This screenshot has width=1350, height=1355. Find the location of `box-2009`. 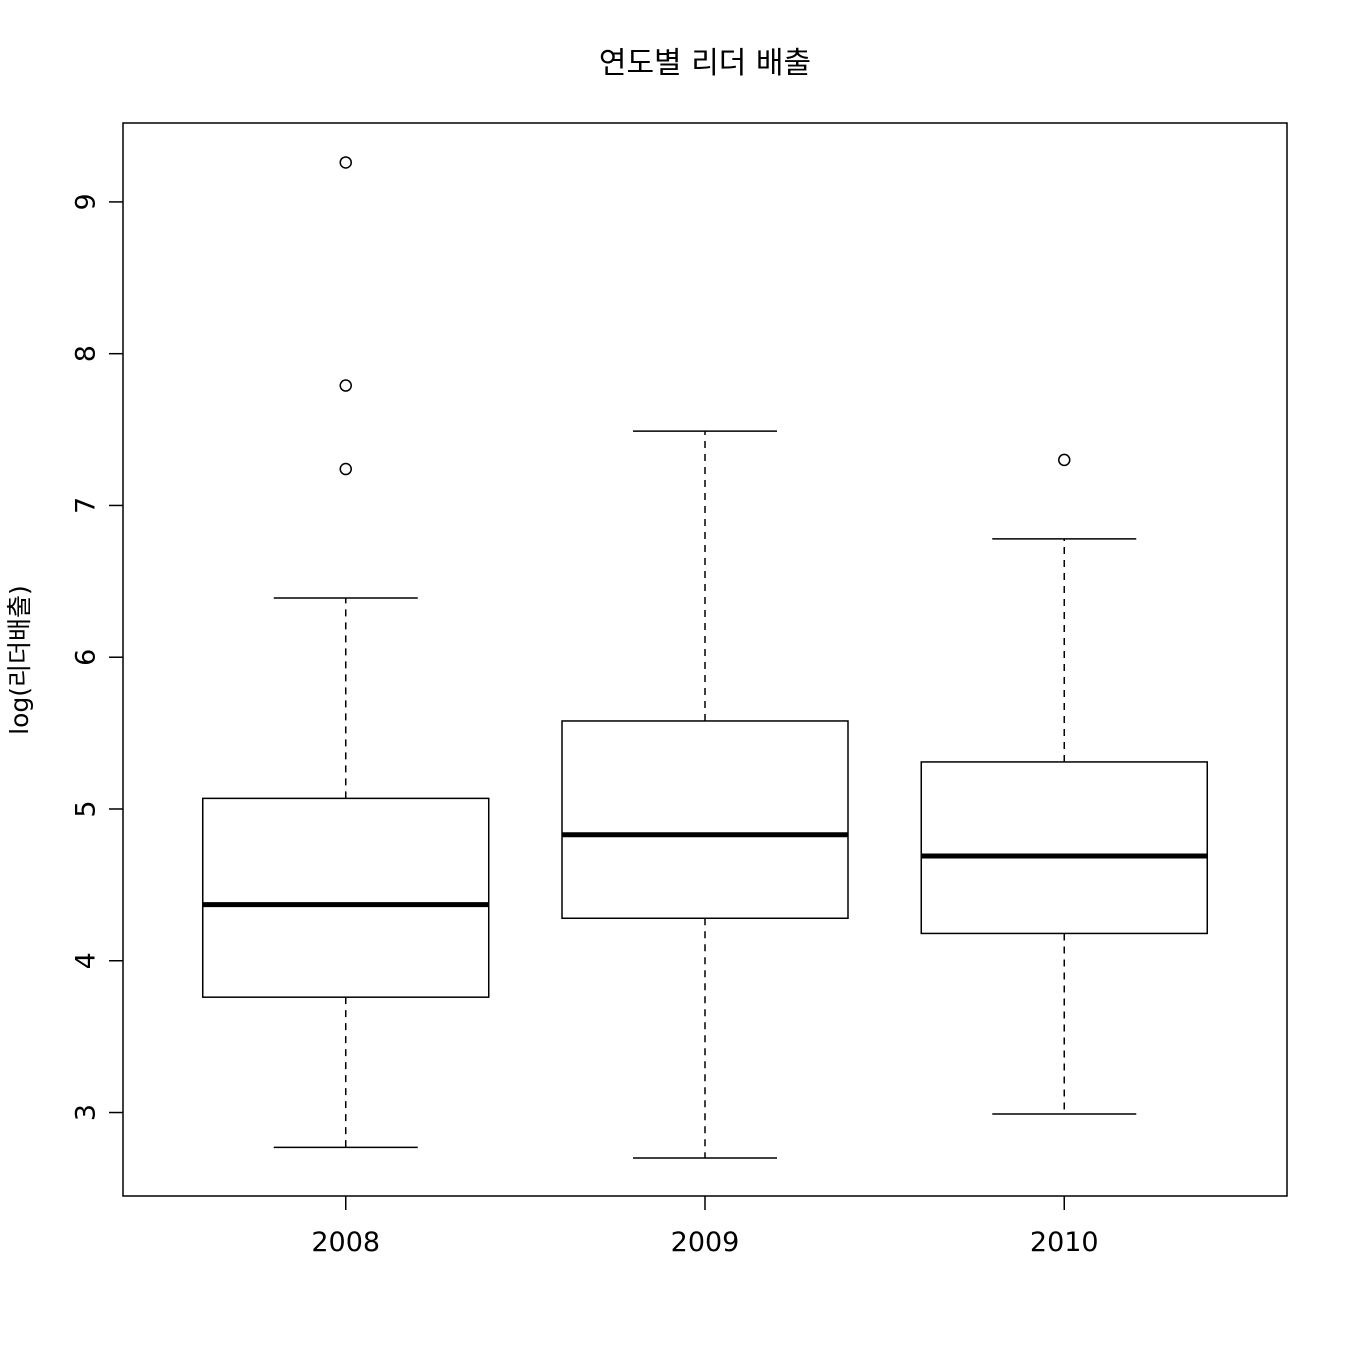

box-2009 is located at coordinates (705, 820).